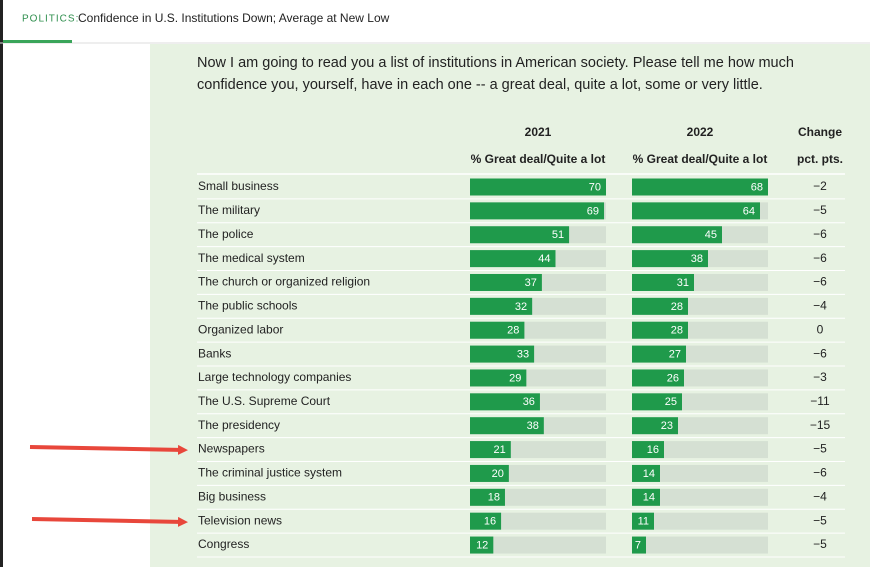  I want to click on bar-value: 69, so click(593, 211).